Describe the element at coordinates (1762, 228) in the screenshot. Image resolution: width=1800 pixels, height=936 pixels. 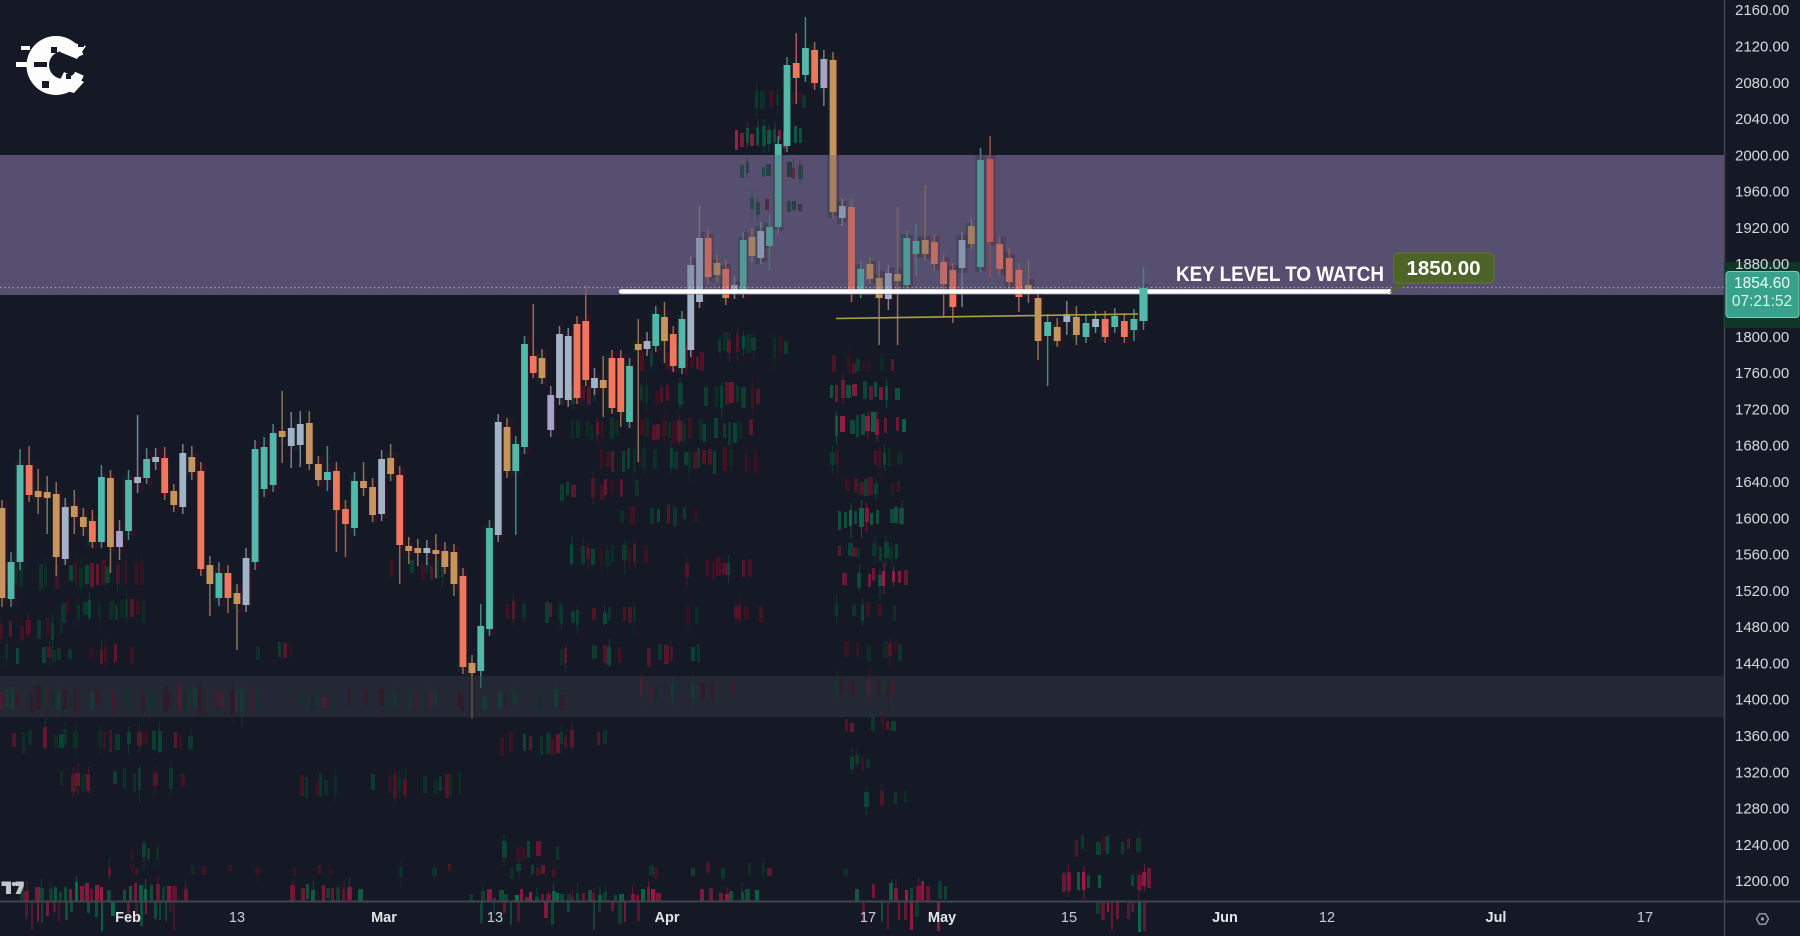
I see `svg-text: 1920.00` at that location.